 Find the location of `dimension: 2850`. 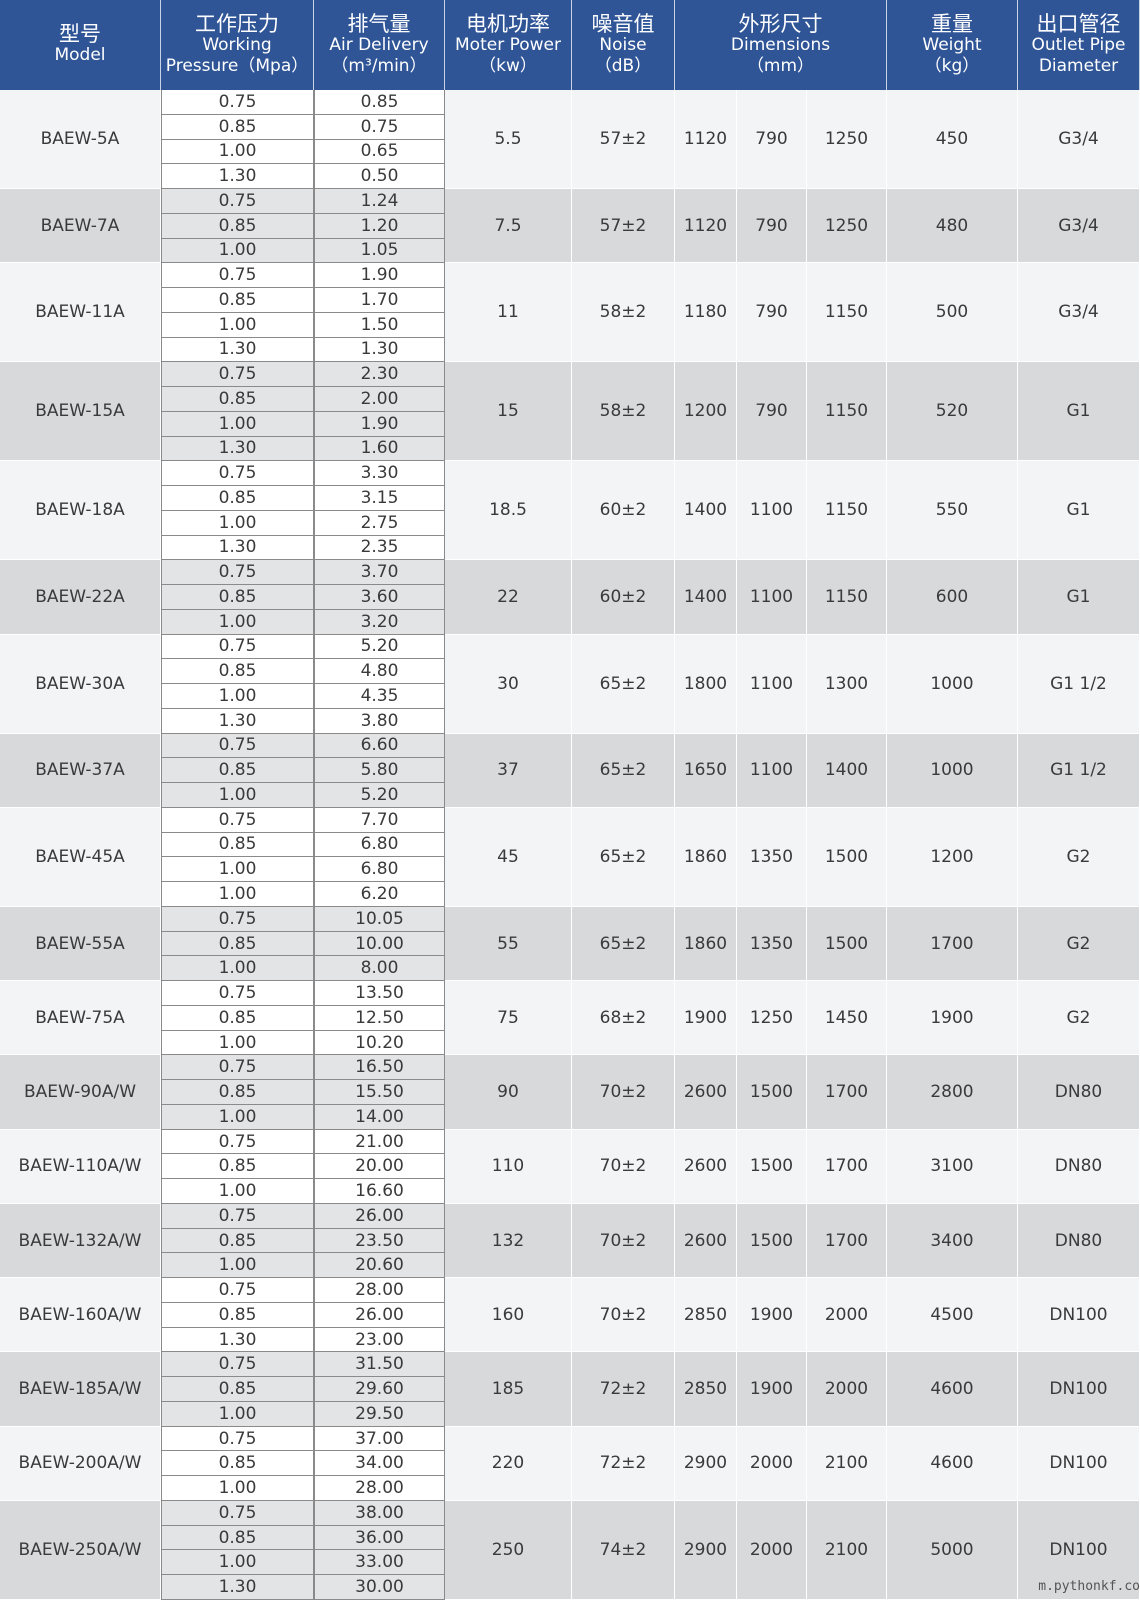

dimension: 2850 is located at coordinates (706, 1389).